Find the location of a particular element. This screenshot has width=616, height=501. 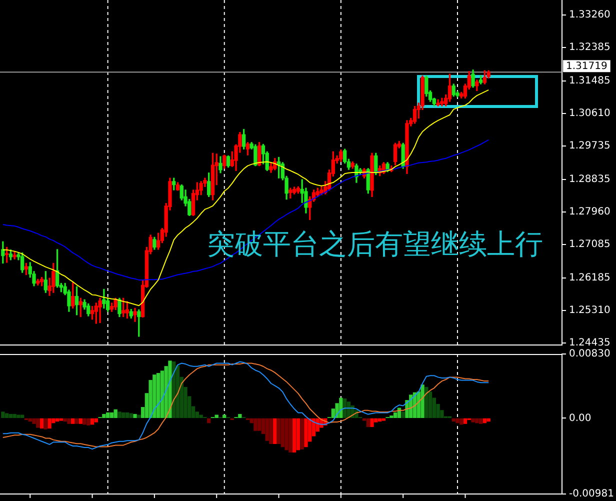

y-tick-label: 1.28835 is located at coordinates (589, 179).